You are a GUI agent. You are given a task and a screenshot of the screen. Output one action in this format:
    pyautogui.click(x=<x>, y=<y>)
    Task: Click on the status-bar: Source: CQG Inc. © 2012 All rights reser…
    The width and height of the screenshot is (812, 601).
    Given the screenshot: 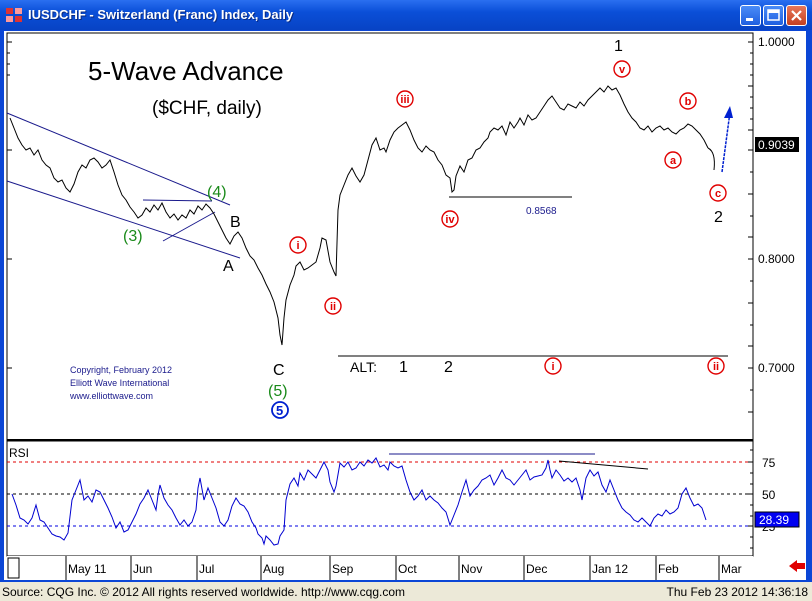 What is the action you would take?
    pyautogui.click(x=406, y=591)
    